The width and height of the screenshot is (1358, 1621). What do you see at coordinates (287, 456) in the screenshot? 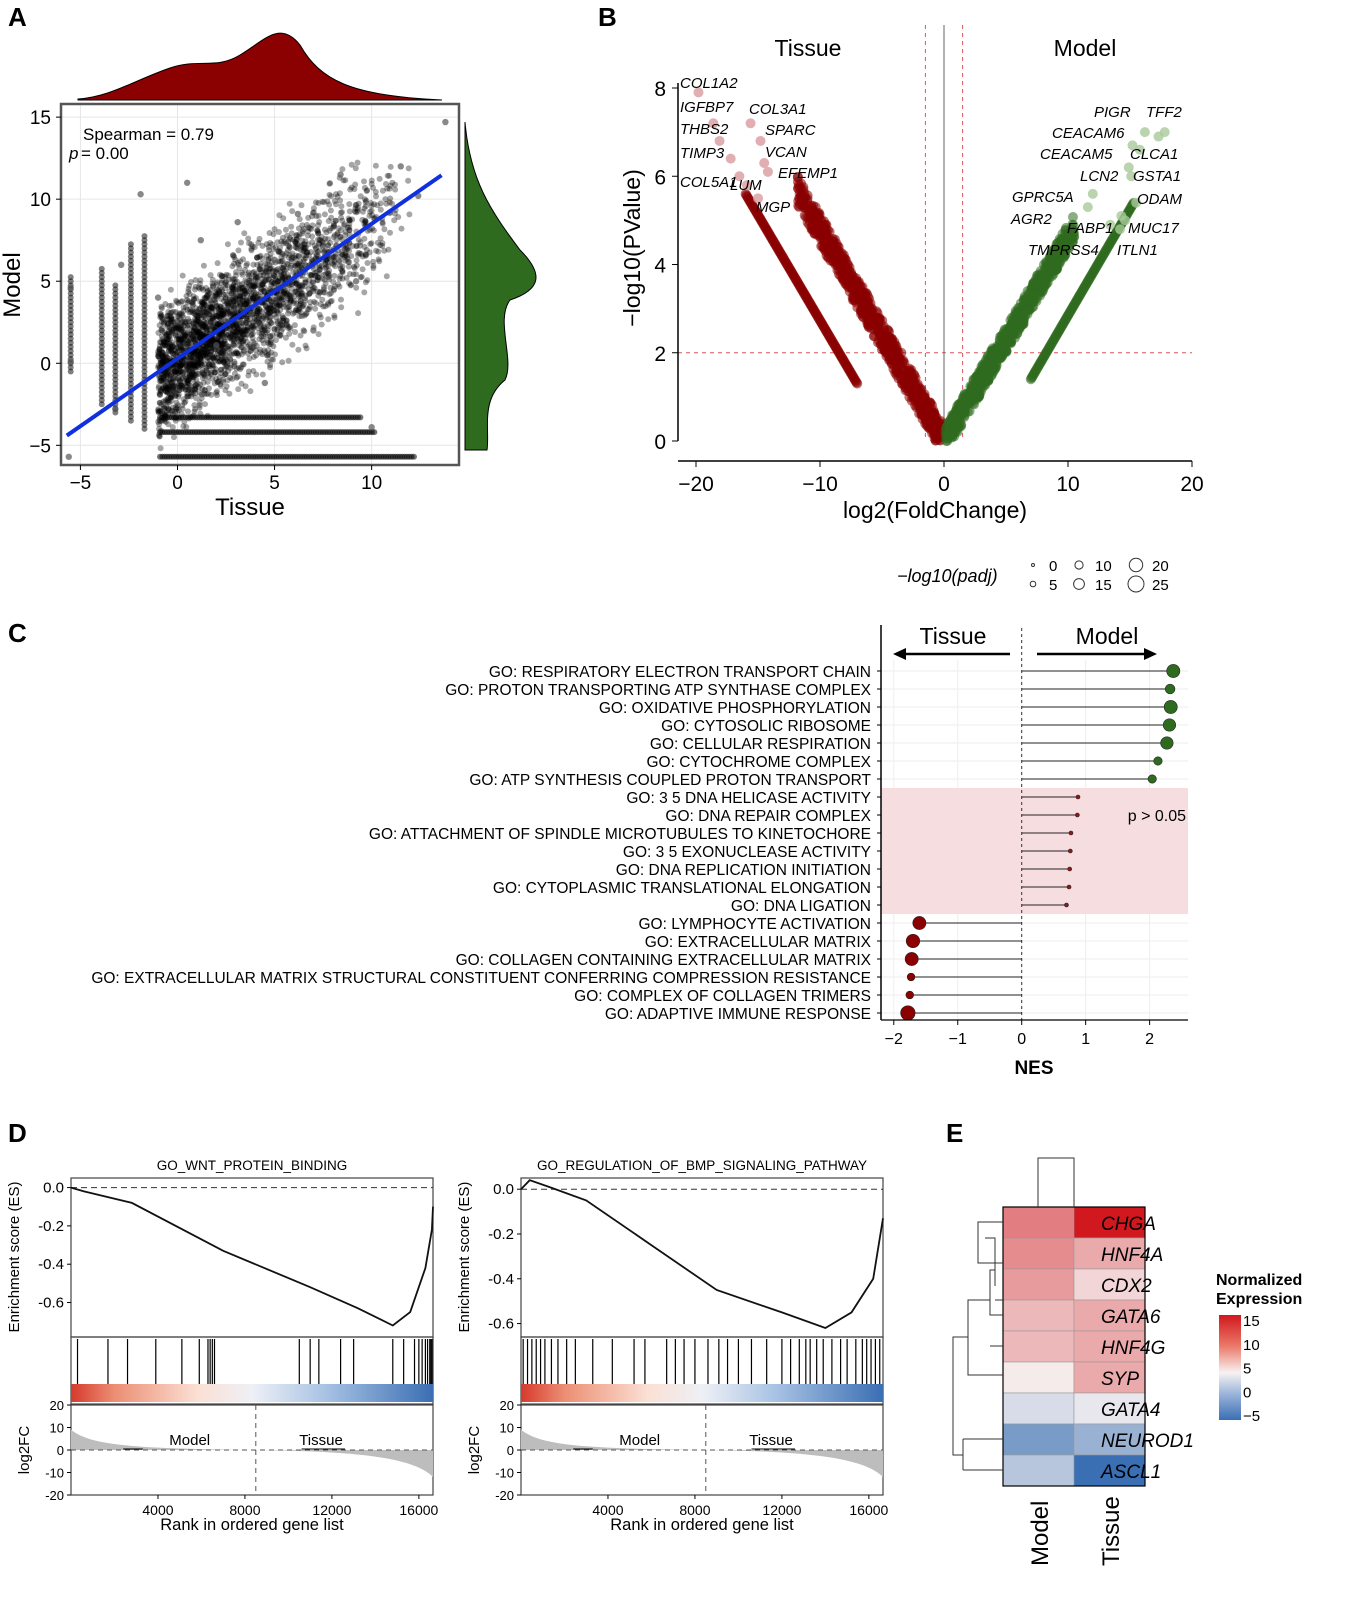
I see `scatter-floor-row` at bounding box center [287, 456].